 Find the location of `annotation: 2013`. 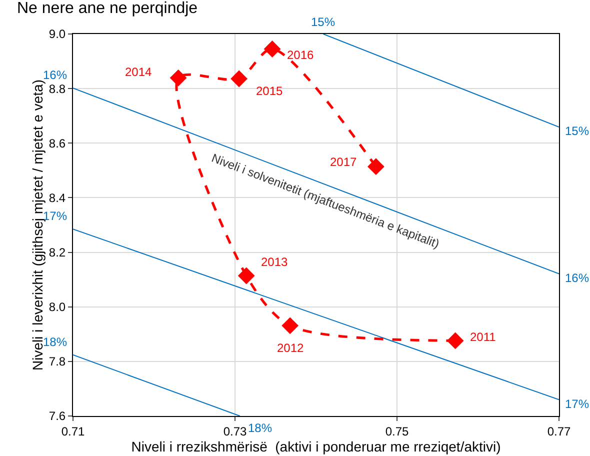

annotation: 2013 is located at coordinates (274, 262).